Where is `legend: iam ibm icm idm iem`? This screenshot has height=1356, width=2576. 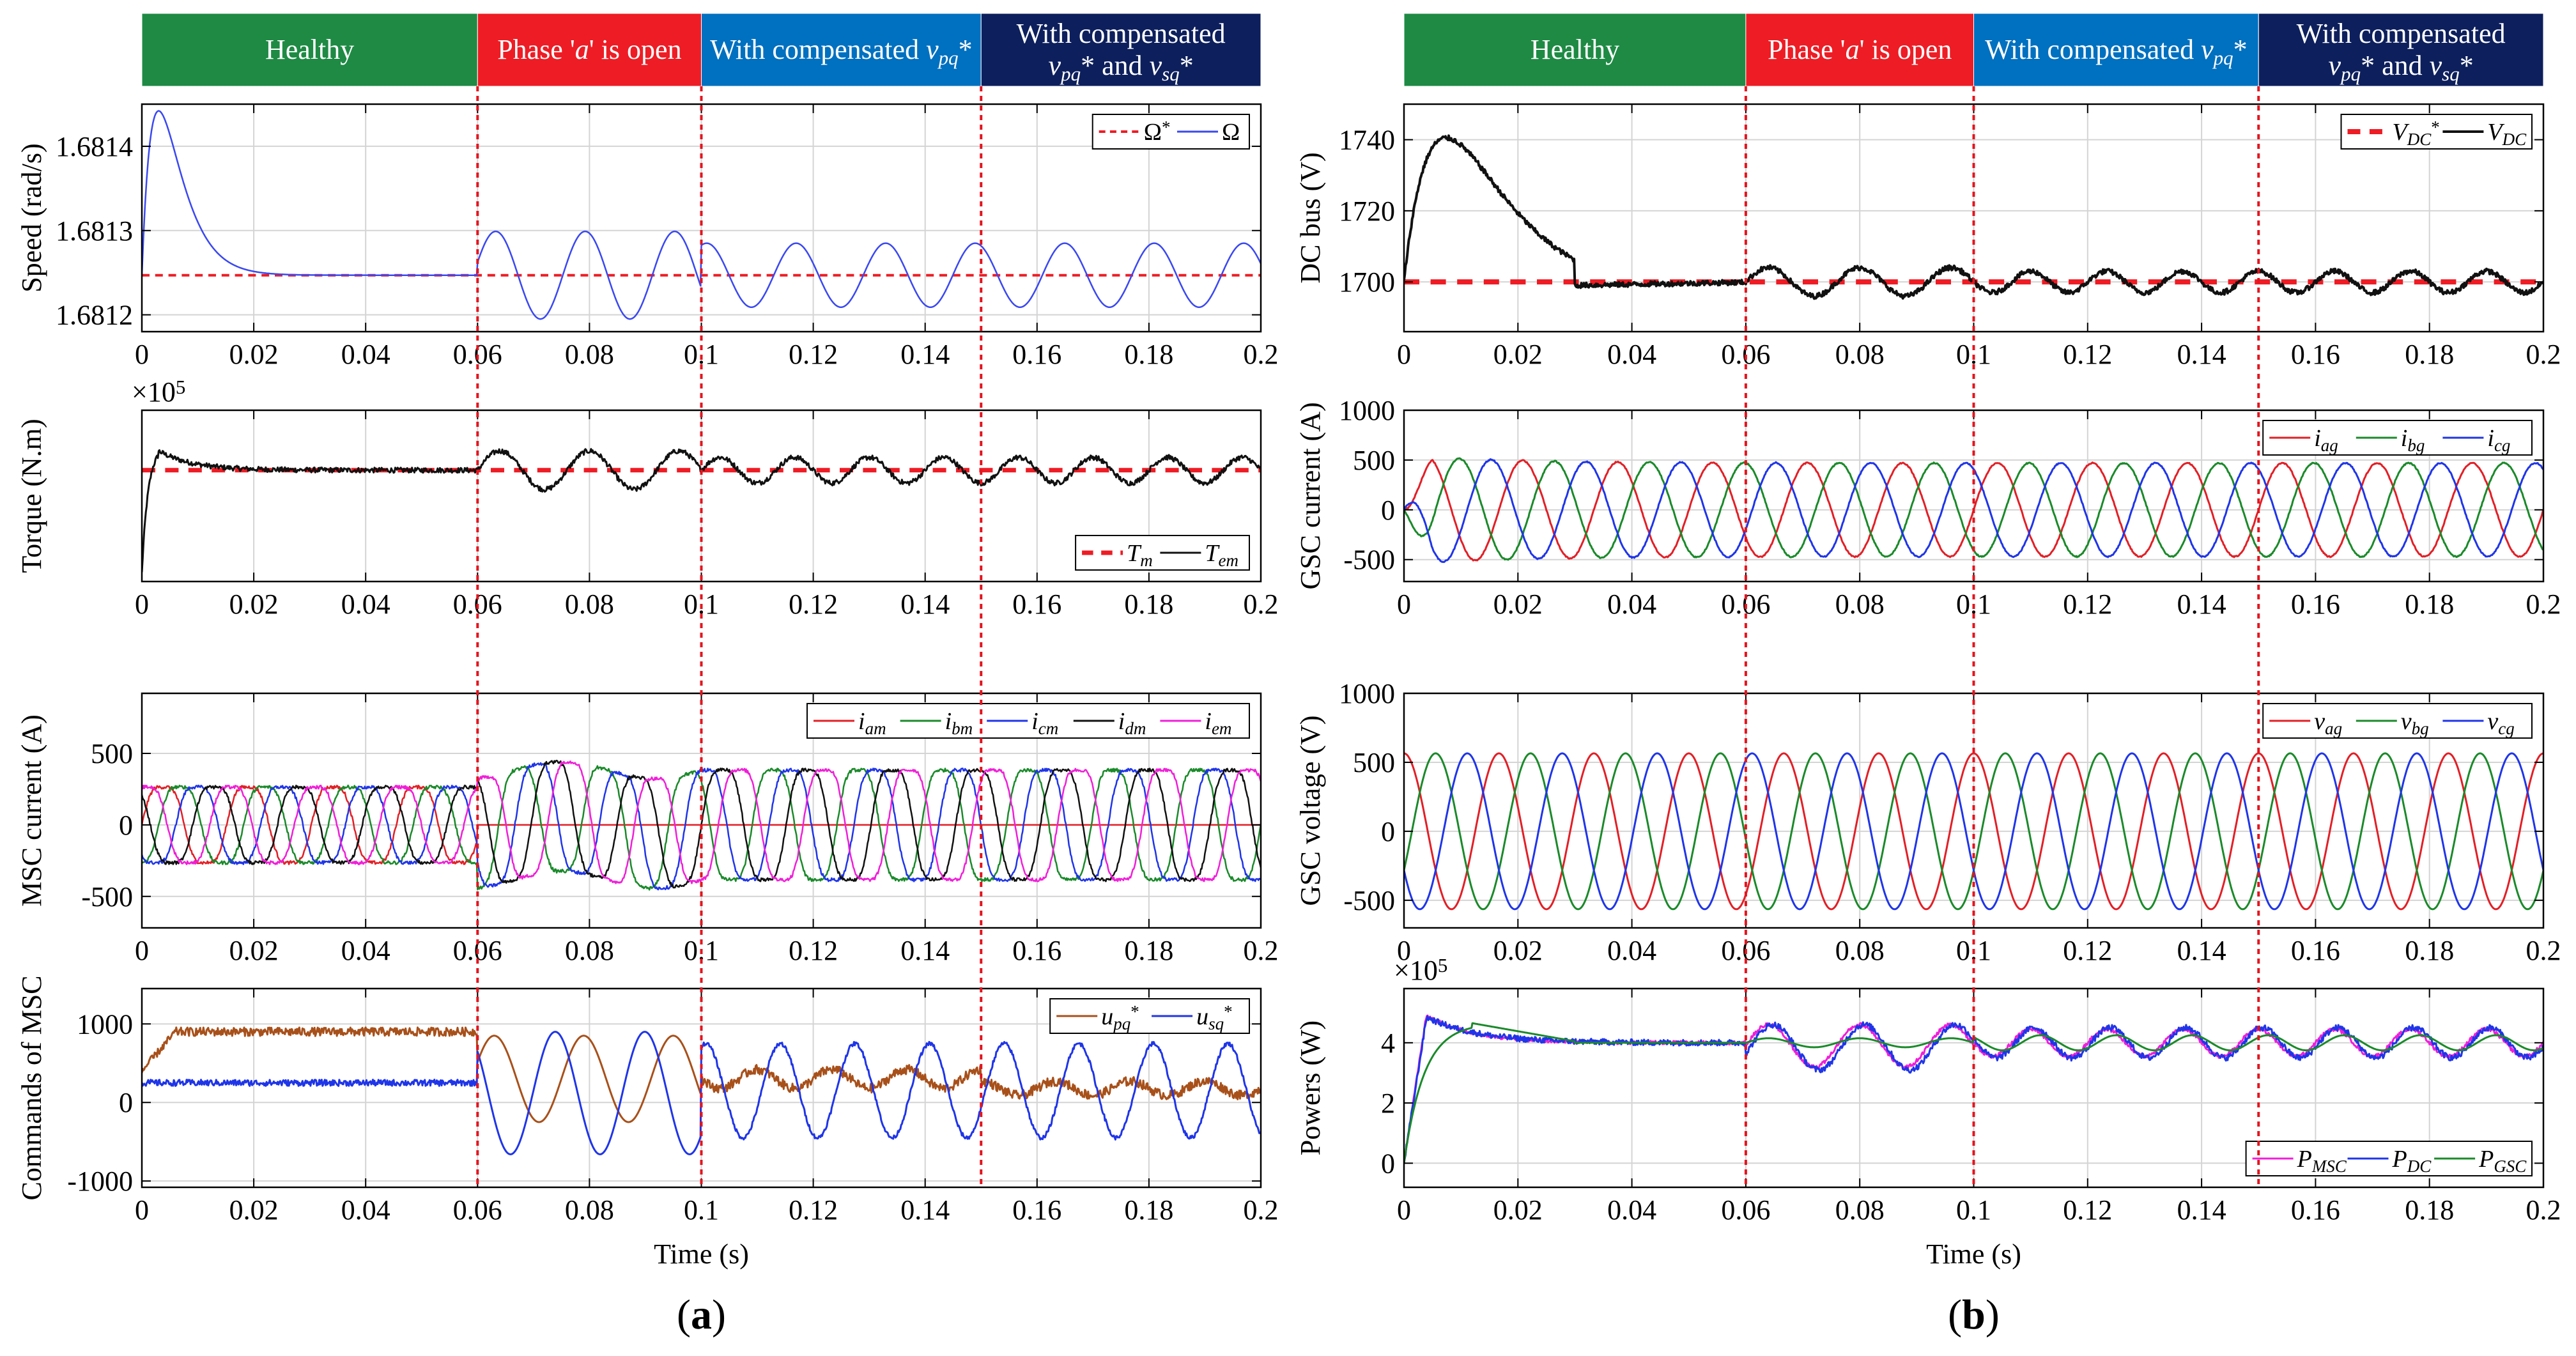
legend: iam ibm icm idm iem is located at coordinates (1028, 721).